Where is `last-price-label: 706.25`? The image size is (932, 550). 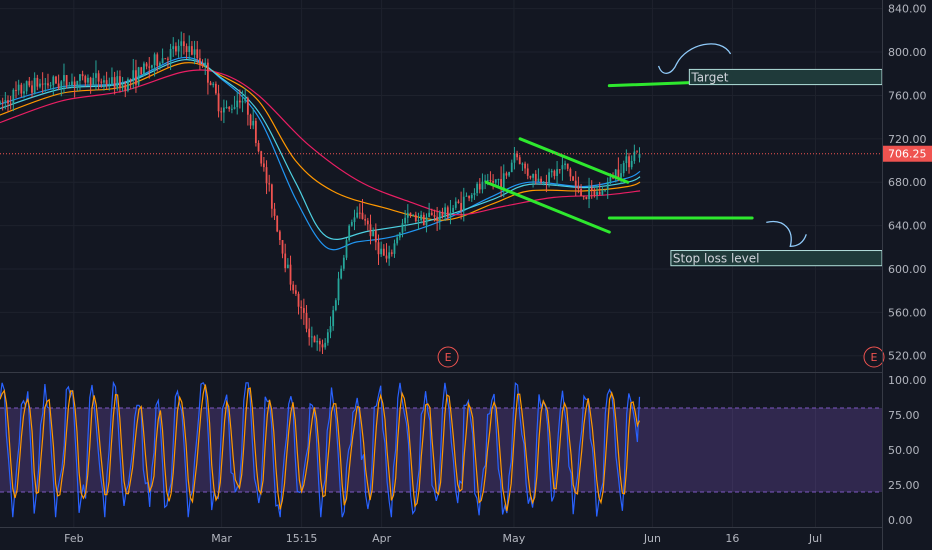
last-price-label: 706.25 is located at coordinates (907, 154).